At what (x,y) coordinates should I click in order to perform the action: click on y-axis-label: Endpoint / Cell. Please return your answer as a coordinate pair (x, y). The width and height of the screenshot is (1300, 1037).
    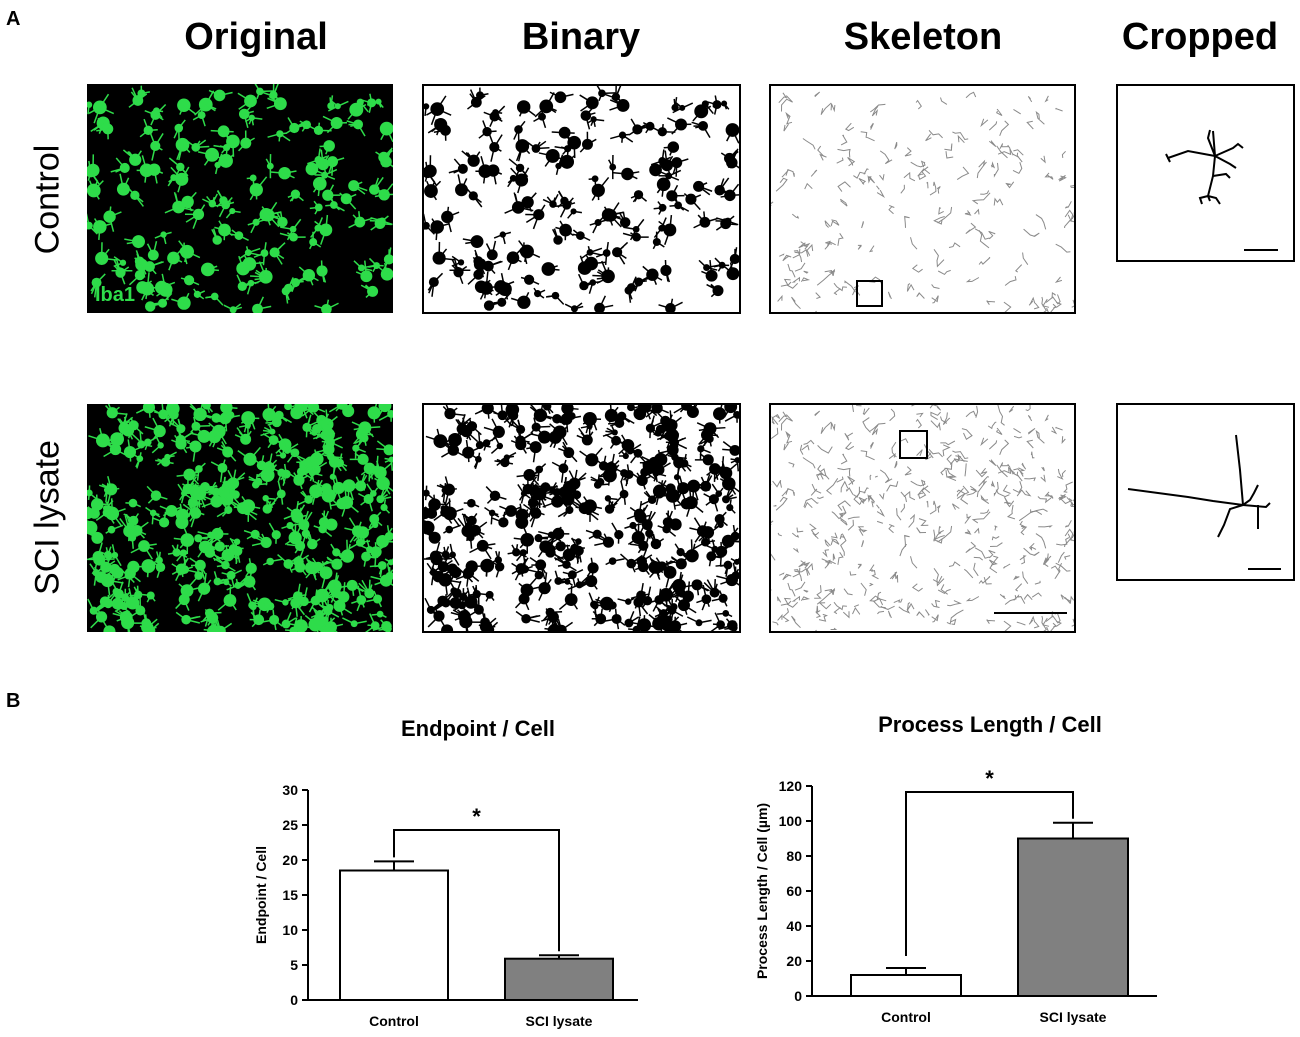
    Looking at the image, I should click on (261, 895).